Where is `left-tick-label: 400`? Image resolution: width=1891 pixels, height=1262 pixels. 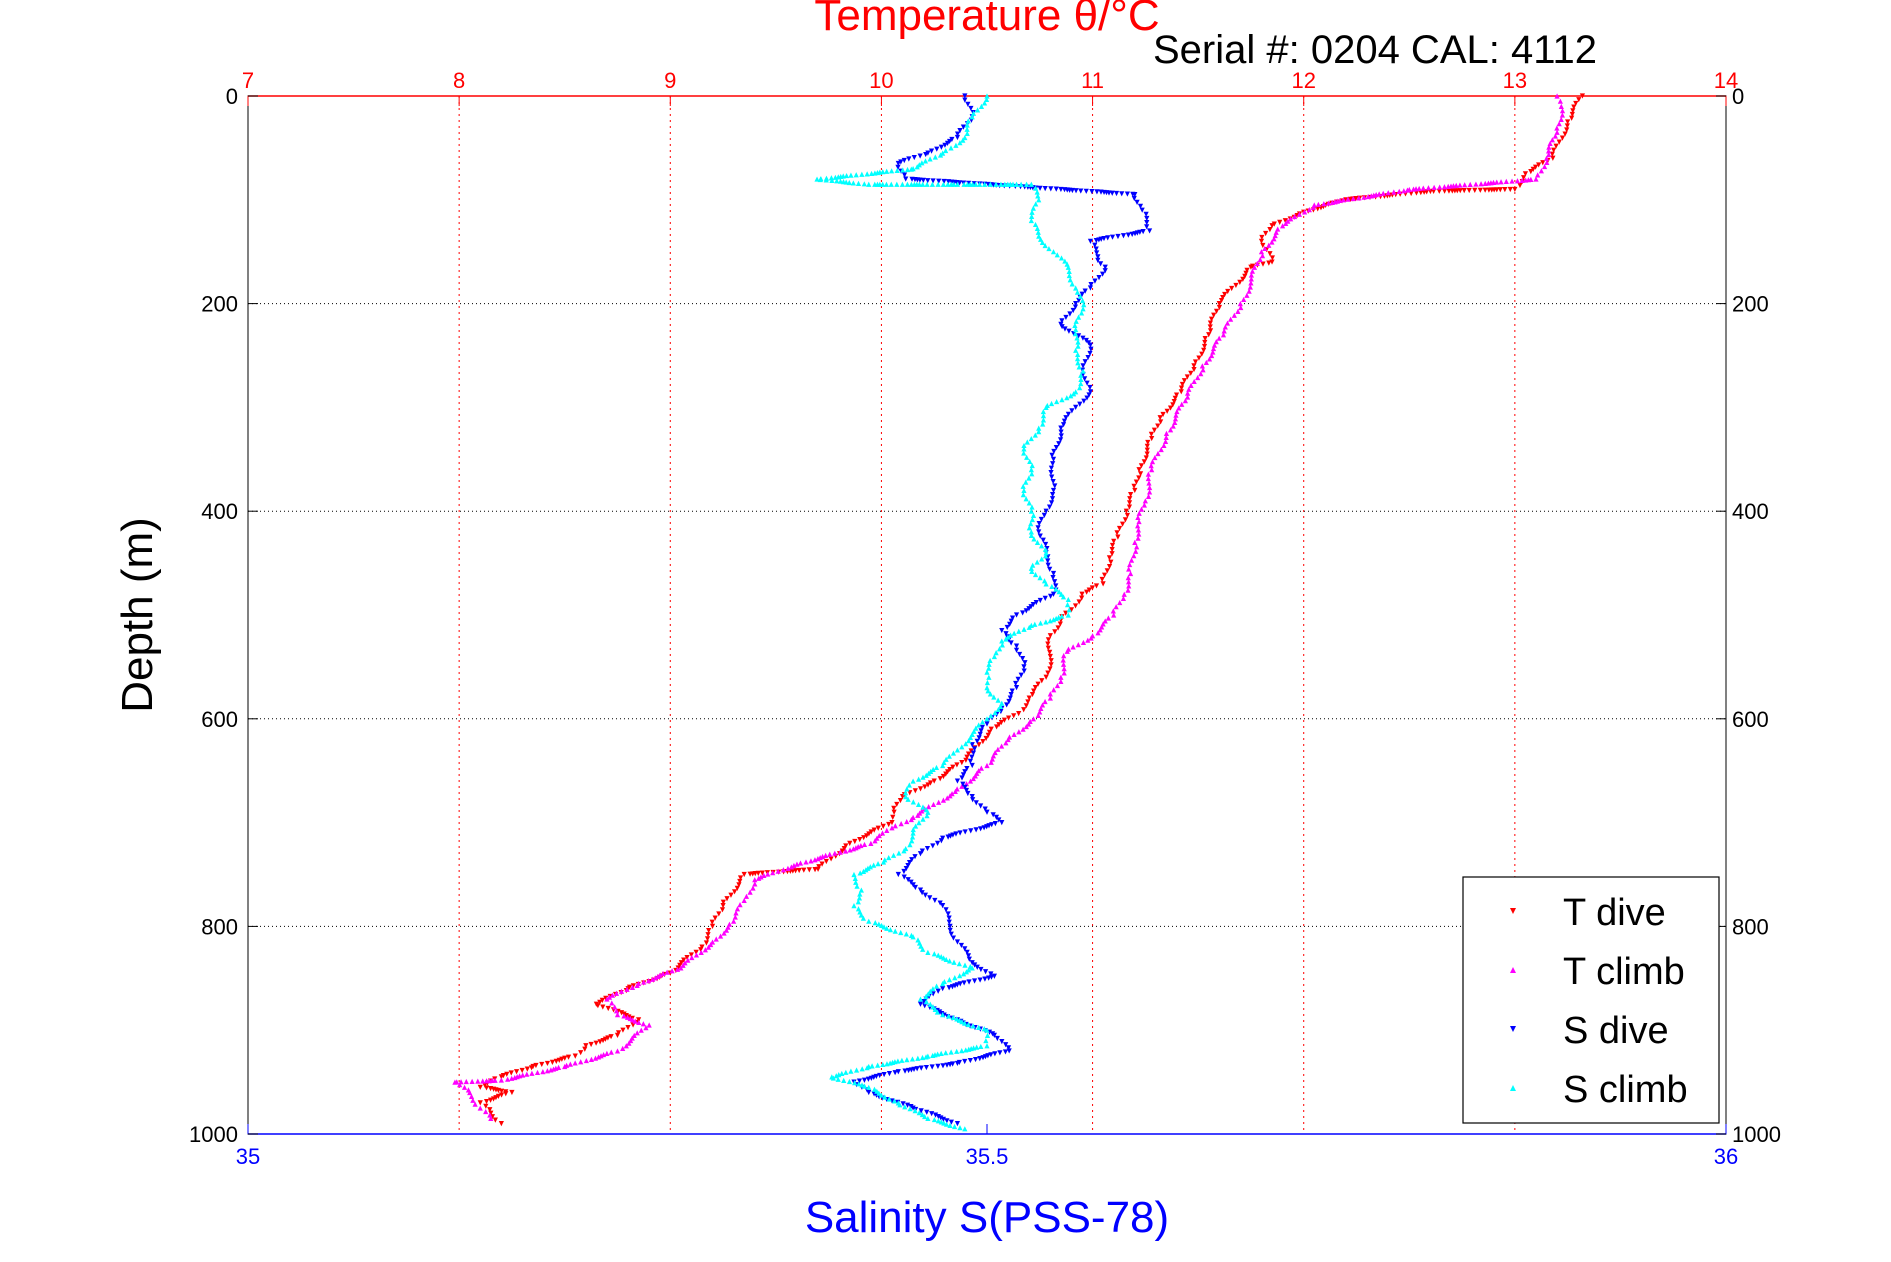 left-tick-label: 400 is located at coordinates (219, 511).